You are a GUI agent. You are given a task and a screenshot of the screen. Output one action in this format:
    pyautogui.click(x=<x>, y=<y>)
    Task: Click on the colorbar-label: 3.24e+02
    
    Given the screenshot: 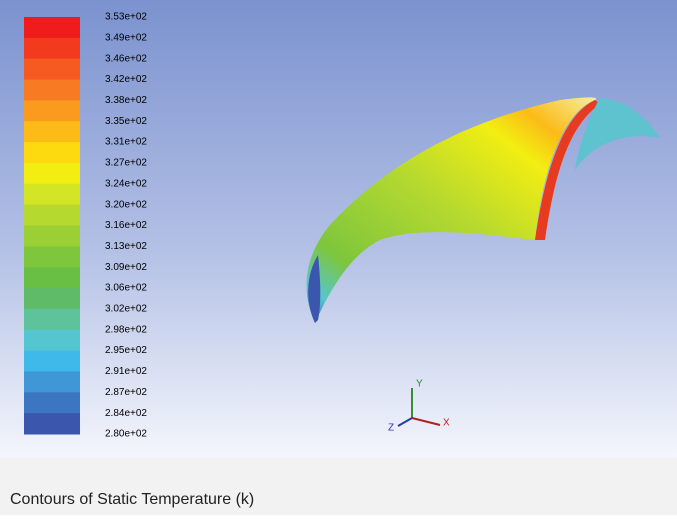 What is the action you would take?
    pyautogui.click(x=126, y=183)
    